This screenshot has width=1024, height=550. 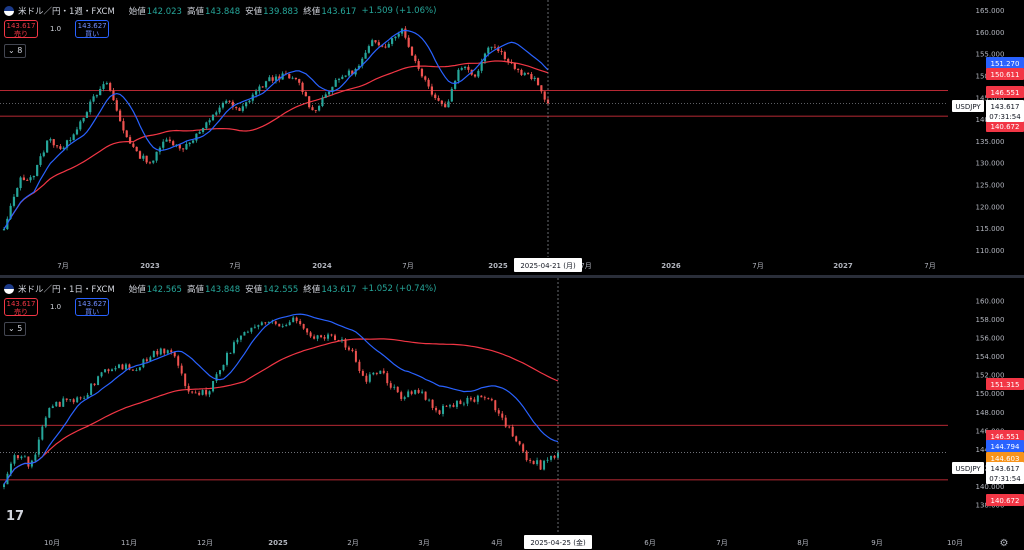 What do you see at coordinates (213, 12) in the screenshot?
I see `weekly-high: 高値143.848` at bounding box center [213, 12].